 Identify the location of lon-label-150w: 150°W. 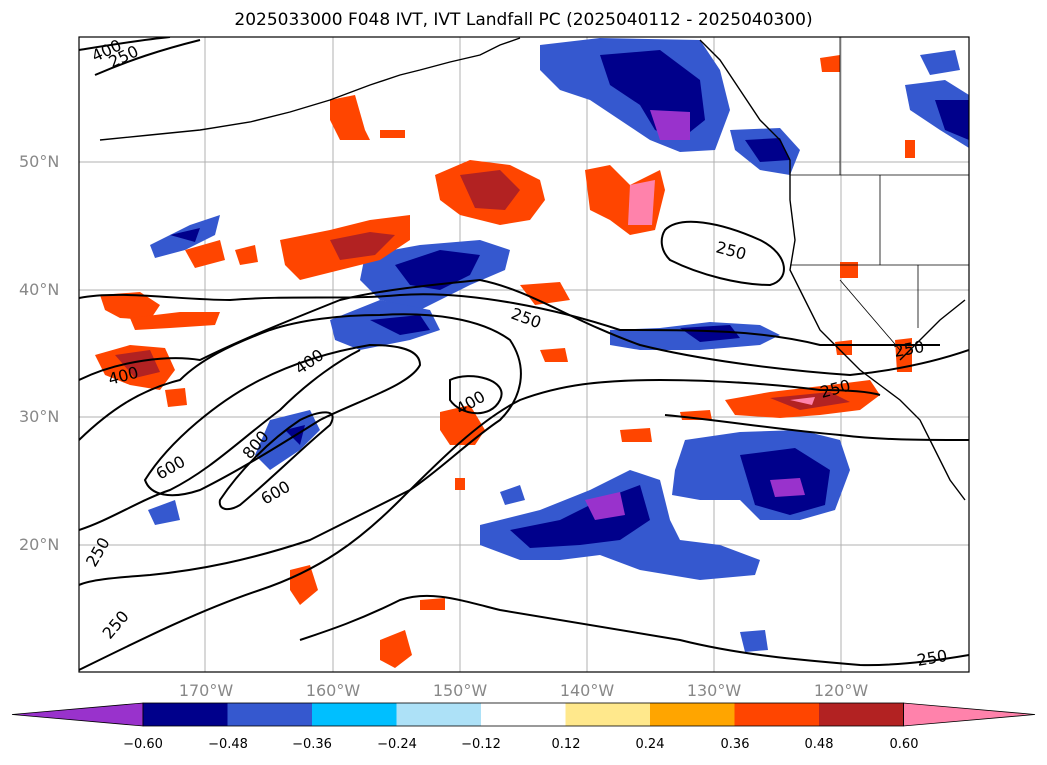
(460, 690).